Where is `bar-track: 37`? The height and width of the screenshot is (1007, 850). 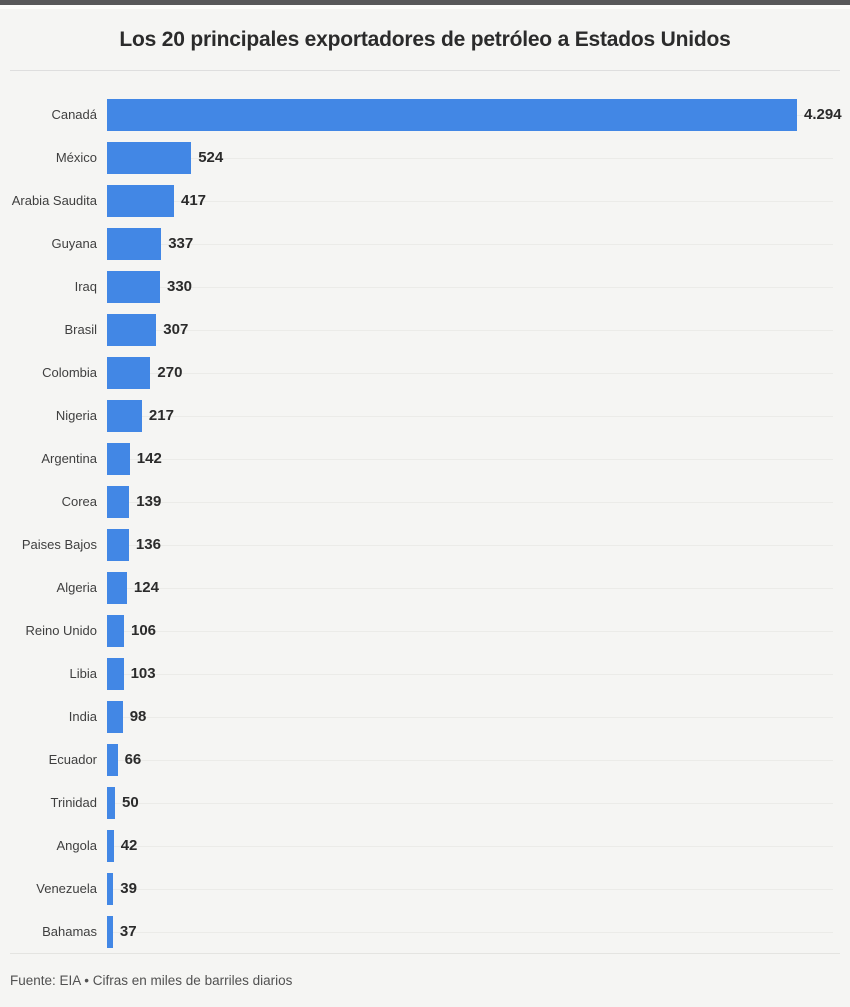
bar-track: 37 is located at coordinates (478, 931).